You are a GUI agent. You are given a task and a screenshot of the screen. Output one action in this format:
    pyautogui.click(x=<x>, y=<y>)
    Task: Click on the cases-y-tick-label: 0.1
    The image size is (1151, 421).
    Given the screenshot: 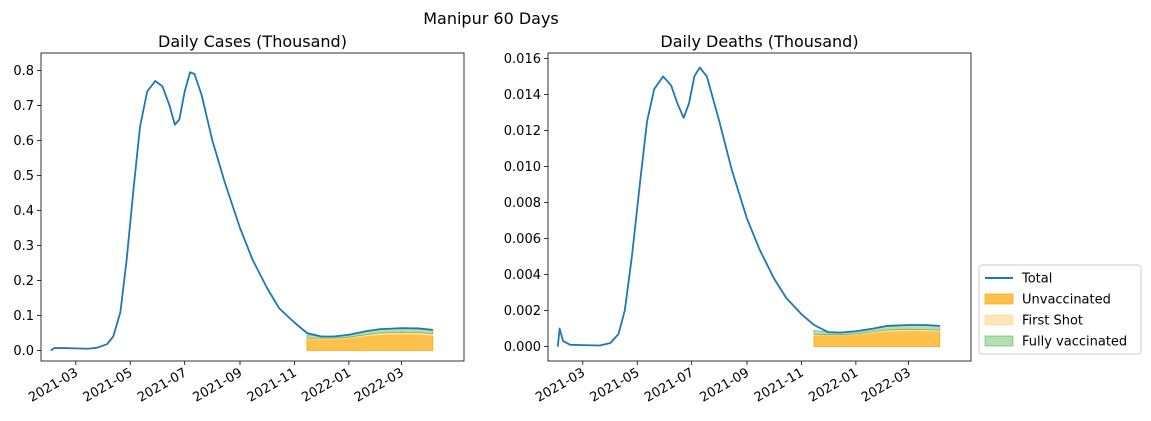 What is the action you would take?
    pyautogui.click(x=23, y=316)
    